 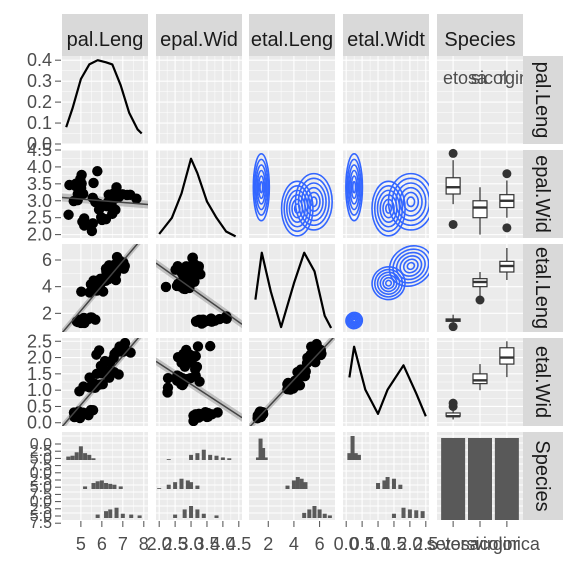 What do you see at coordinates (268, 544) in the screenshot?
I see `x-tick-label-petal-length: 2` at bounding box center [268, 544].